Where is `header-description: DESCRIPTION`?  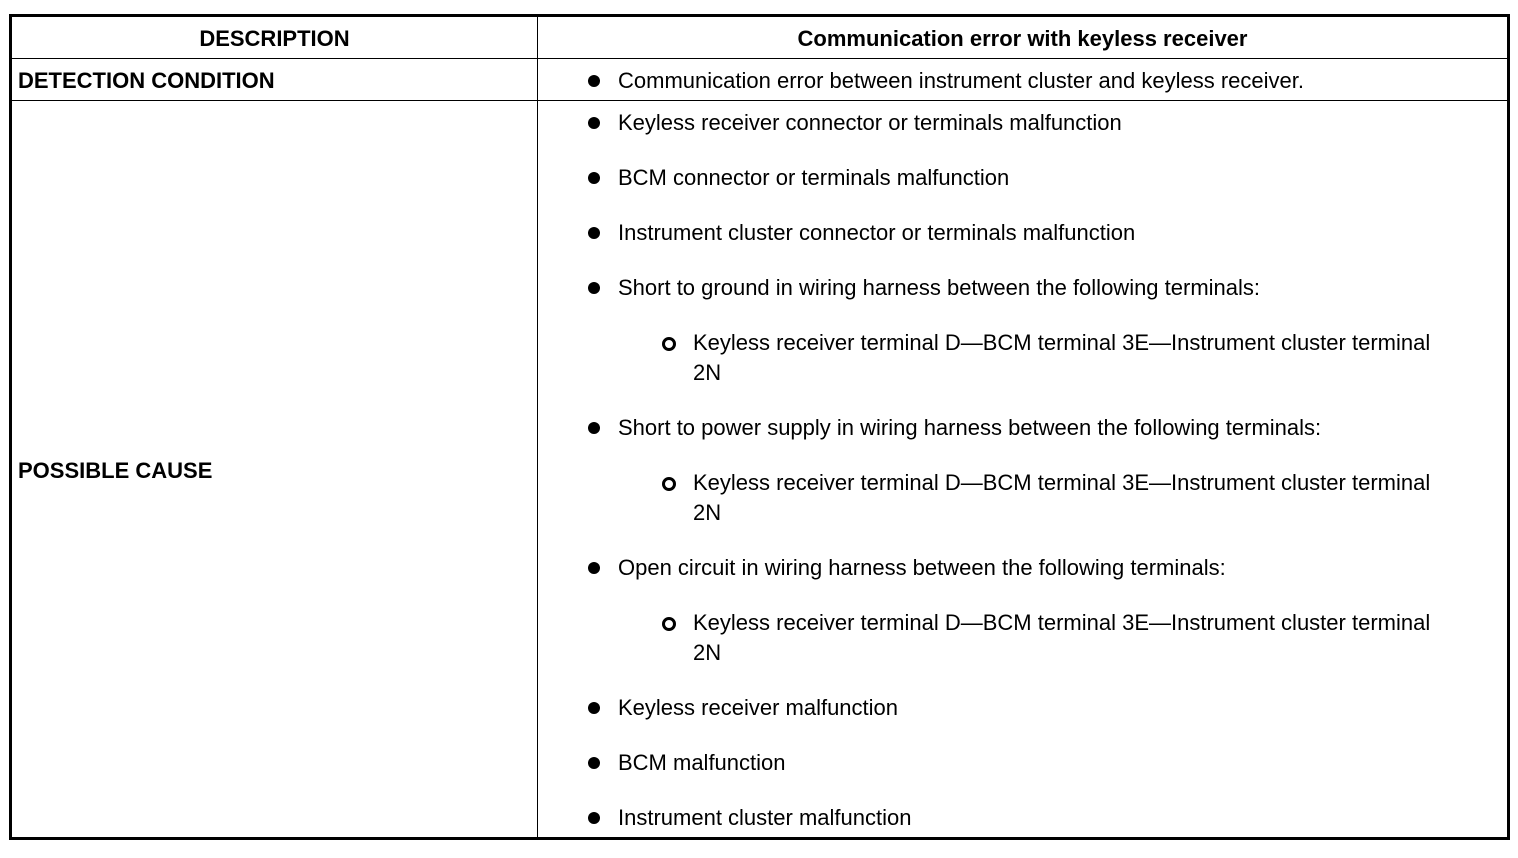 header-description: DESCRIPTION is located at coordinates (274, 38).